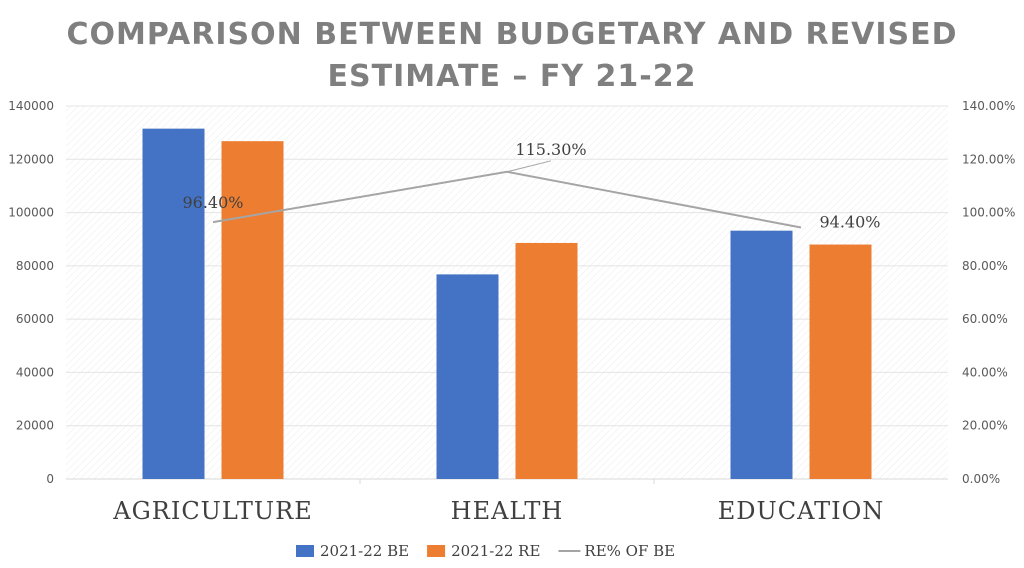 This screenshot has height=568, width=1024. What do you see at coordinates (988, 213) in the screenshot?
I see `right-tick-label: 100.00%` at bounding box center [988, 213].